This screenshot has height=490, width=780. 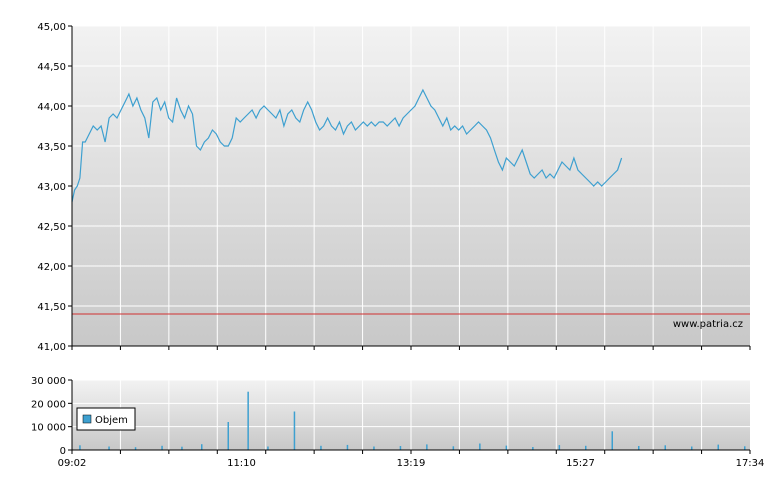 What do you see at coordinates (52, 416) in the screenshot?
I see `volume-y-axis: 30 000 20 000 10 000 0` at bounding box center [52, 416].